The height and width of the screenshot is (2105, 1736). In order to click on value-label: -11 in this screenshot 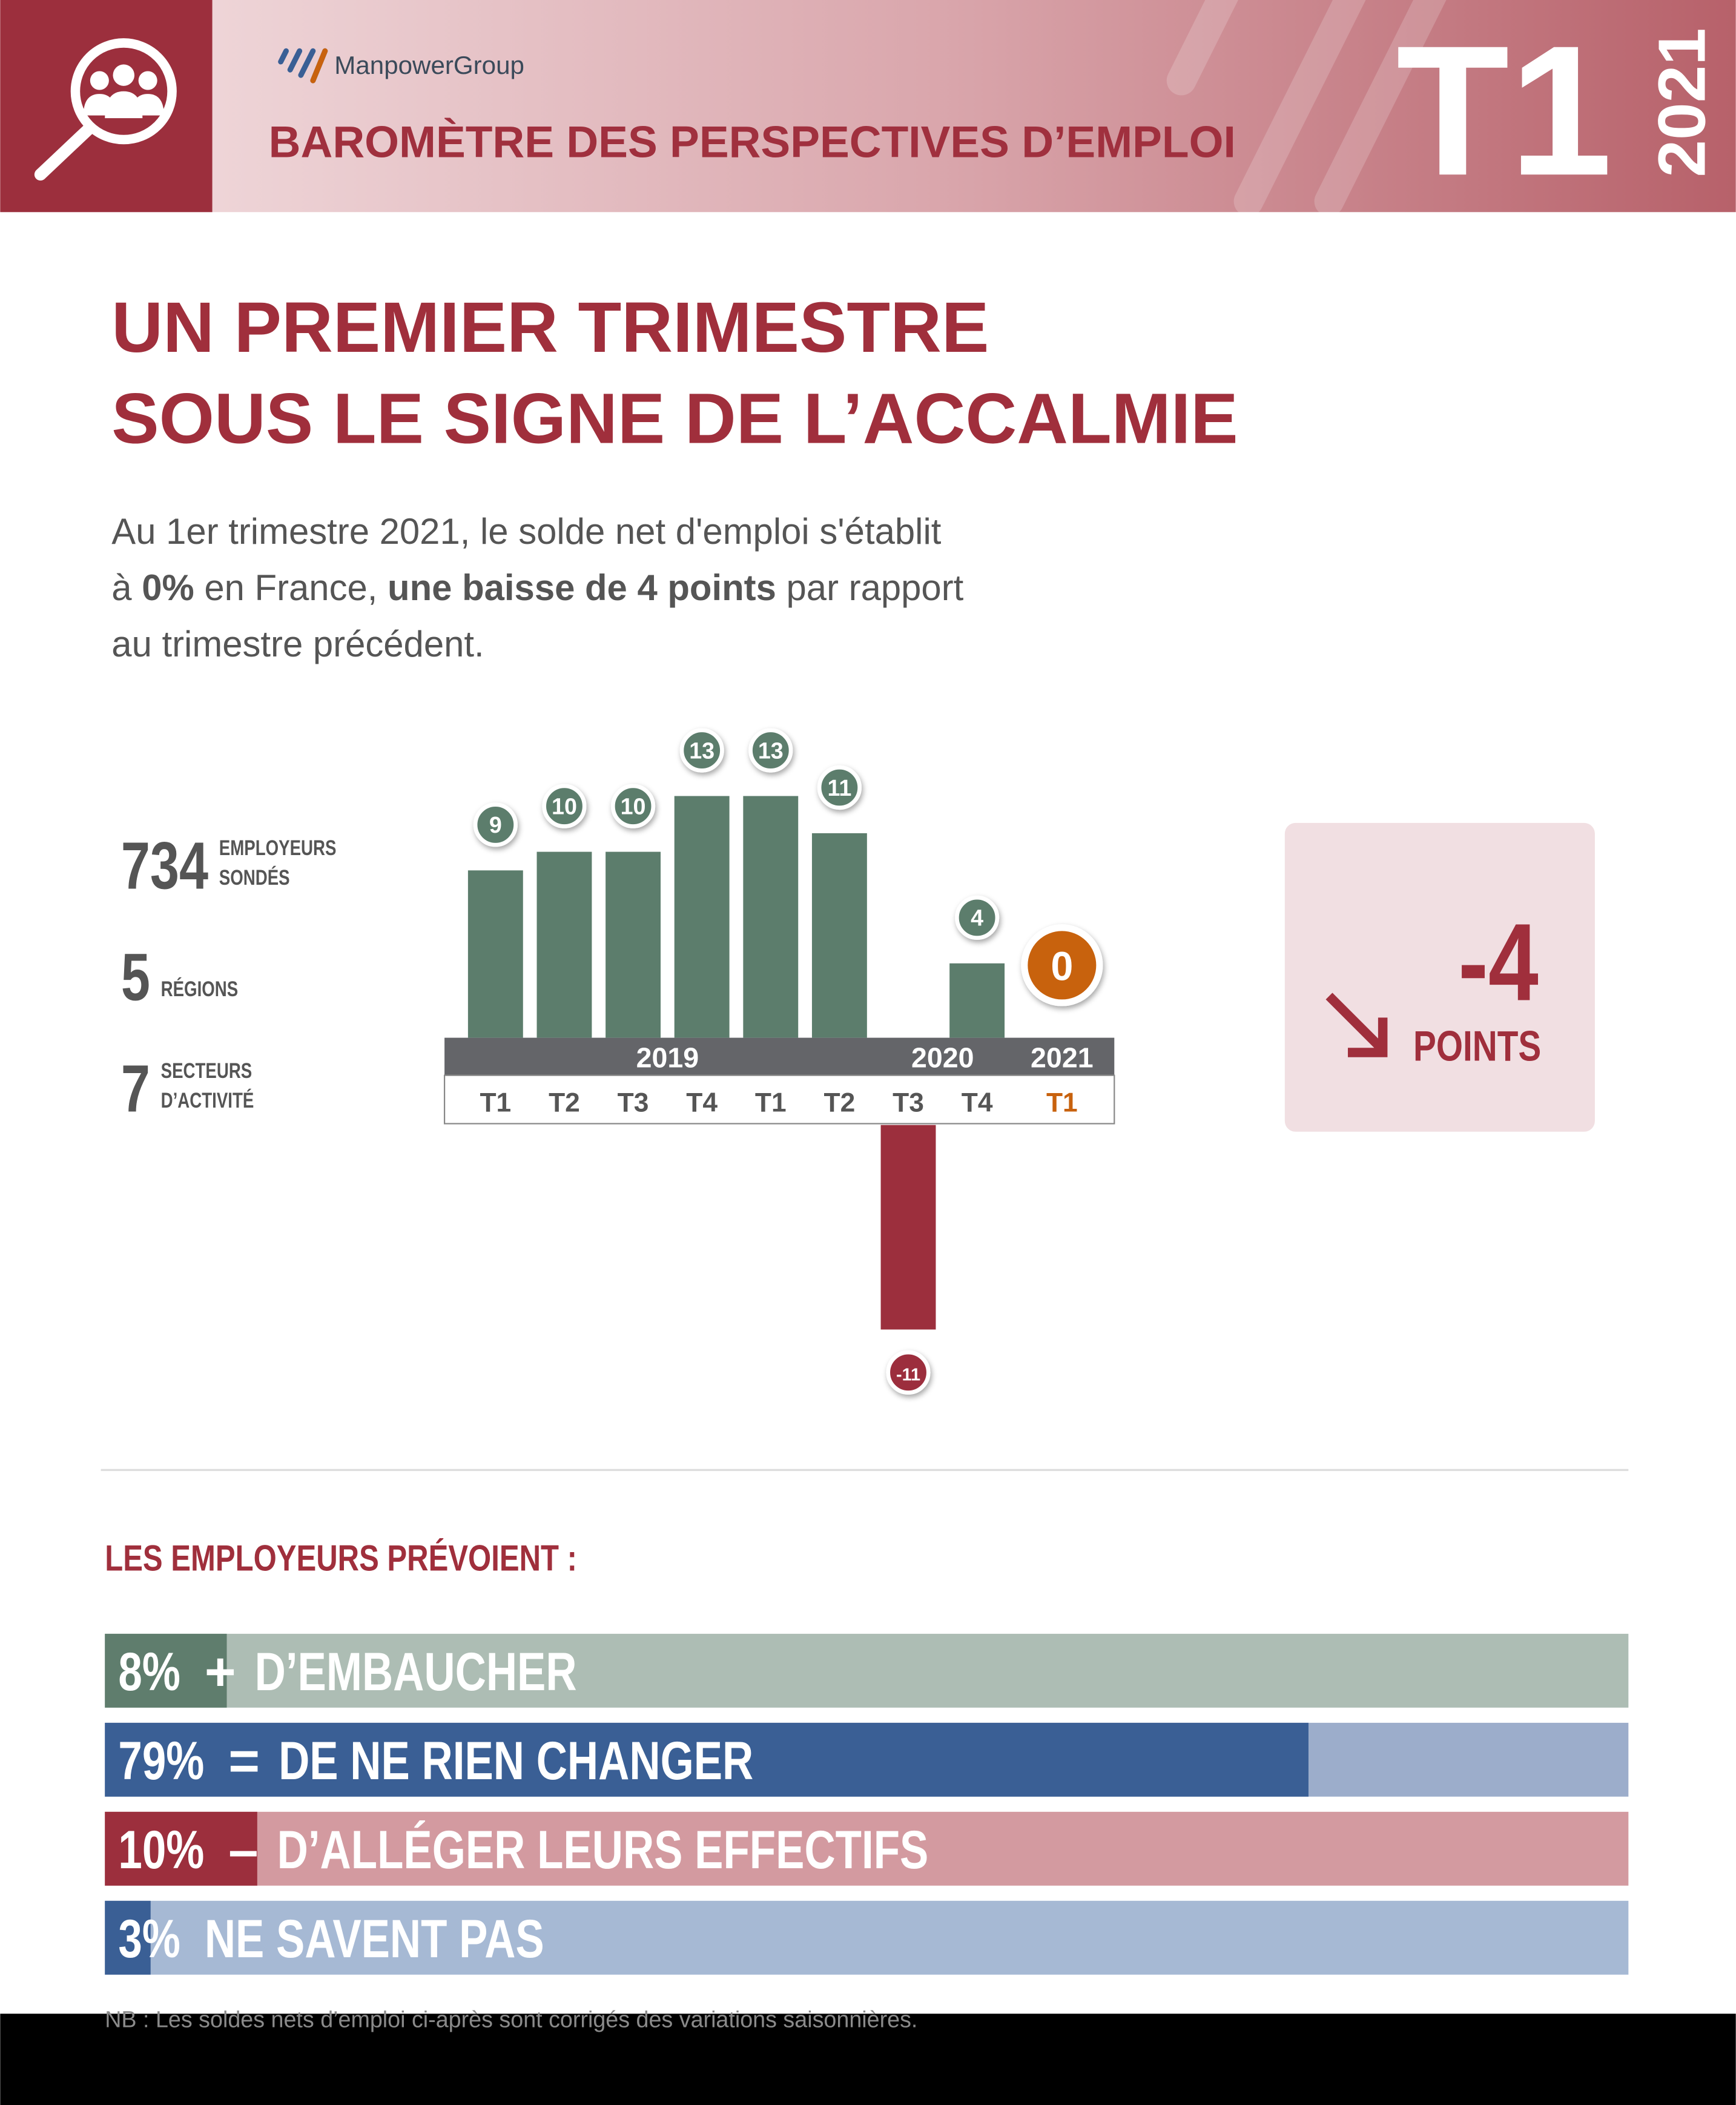, I will do `click(908, 1375)`.